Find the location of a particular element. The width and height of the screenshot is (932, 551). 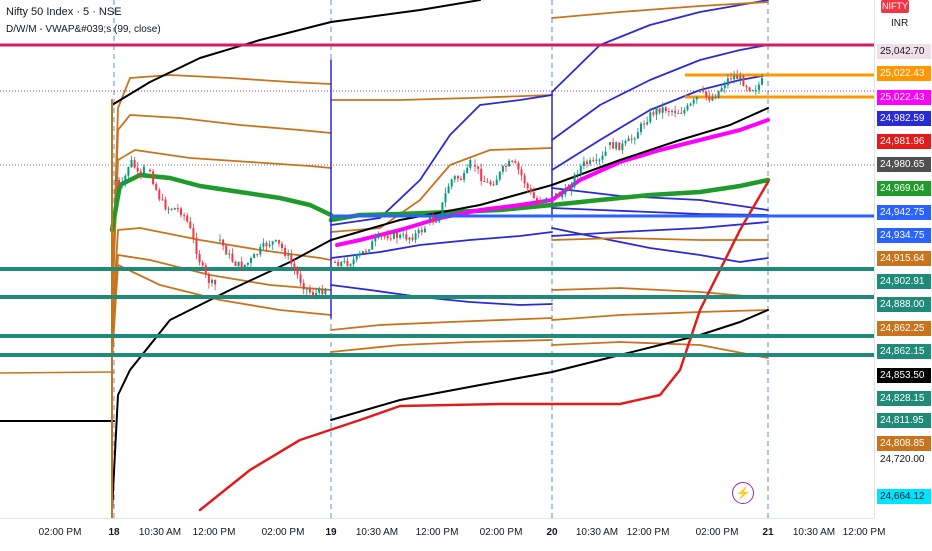

band-s2-top is located at coordinates (441, 97).